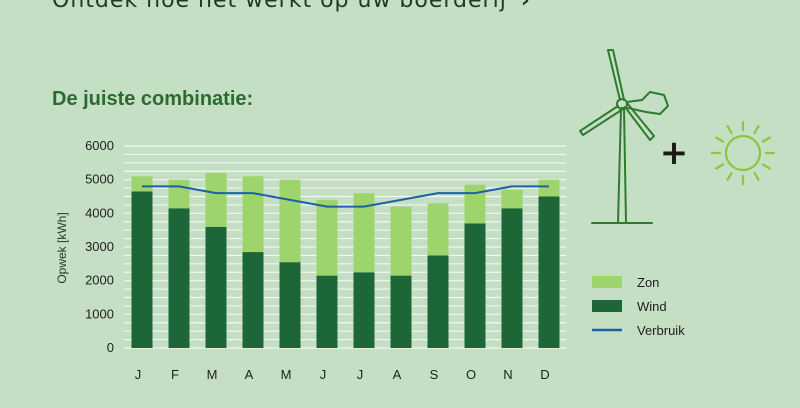 The height and width of the screenshot is (408, 800). I want to click on wind-turbine-icon, so click(624, 136).